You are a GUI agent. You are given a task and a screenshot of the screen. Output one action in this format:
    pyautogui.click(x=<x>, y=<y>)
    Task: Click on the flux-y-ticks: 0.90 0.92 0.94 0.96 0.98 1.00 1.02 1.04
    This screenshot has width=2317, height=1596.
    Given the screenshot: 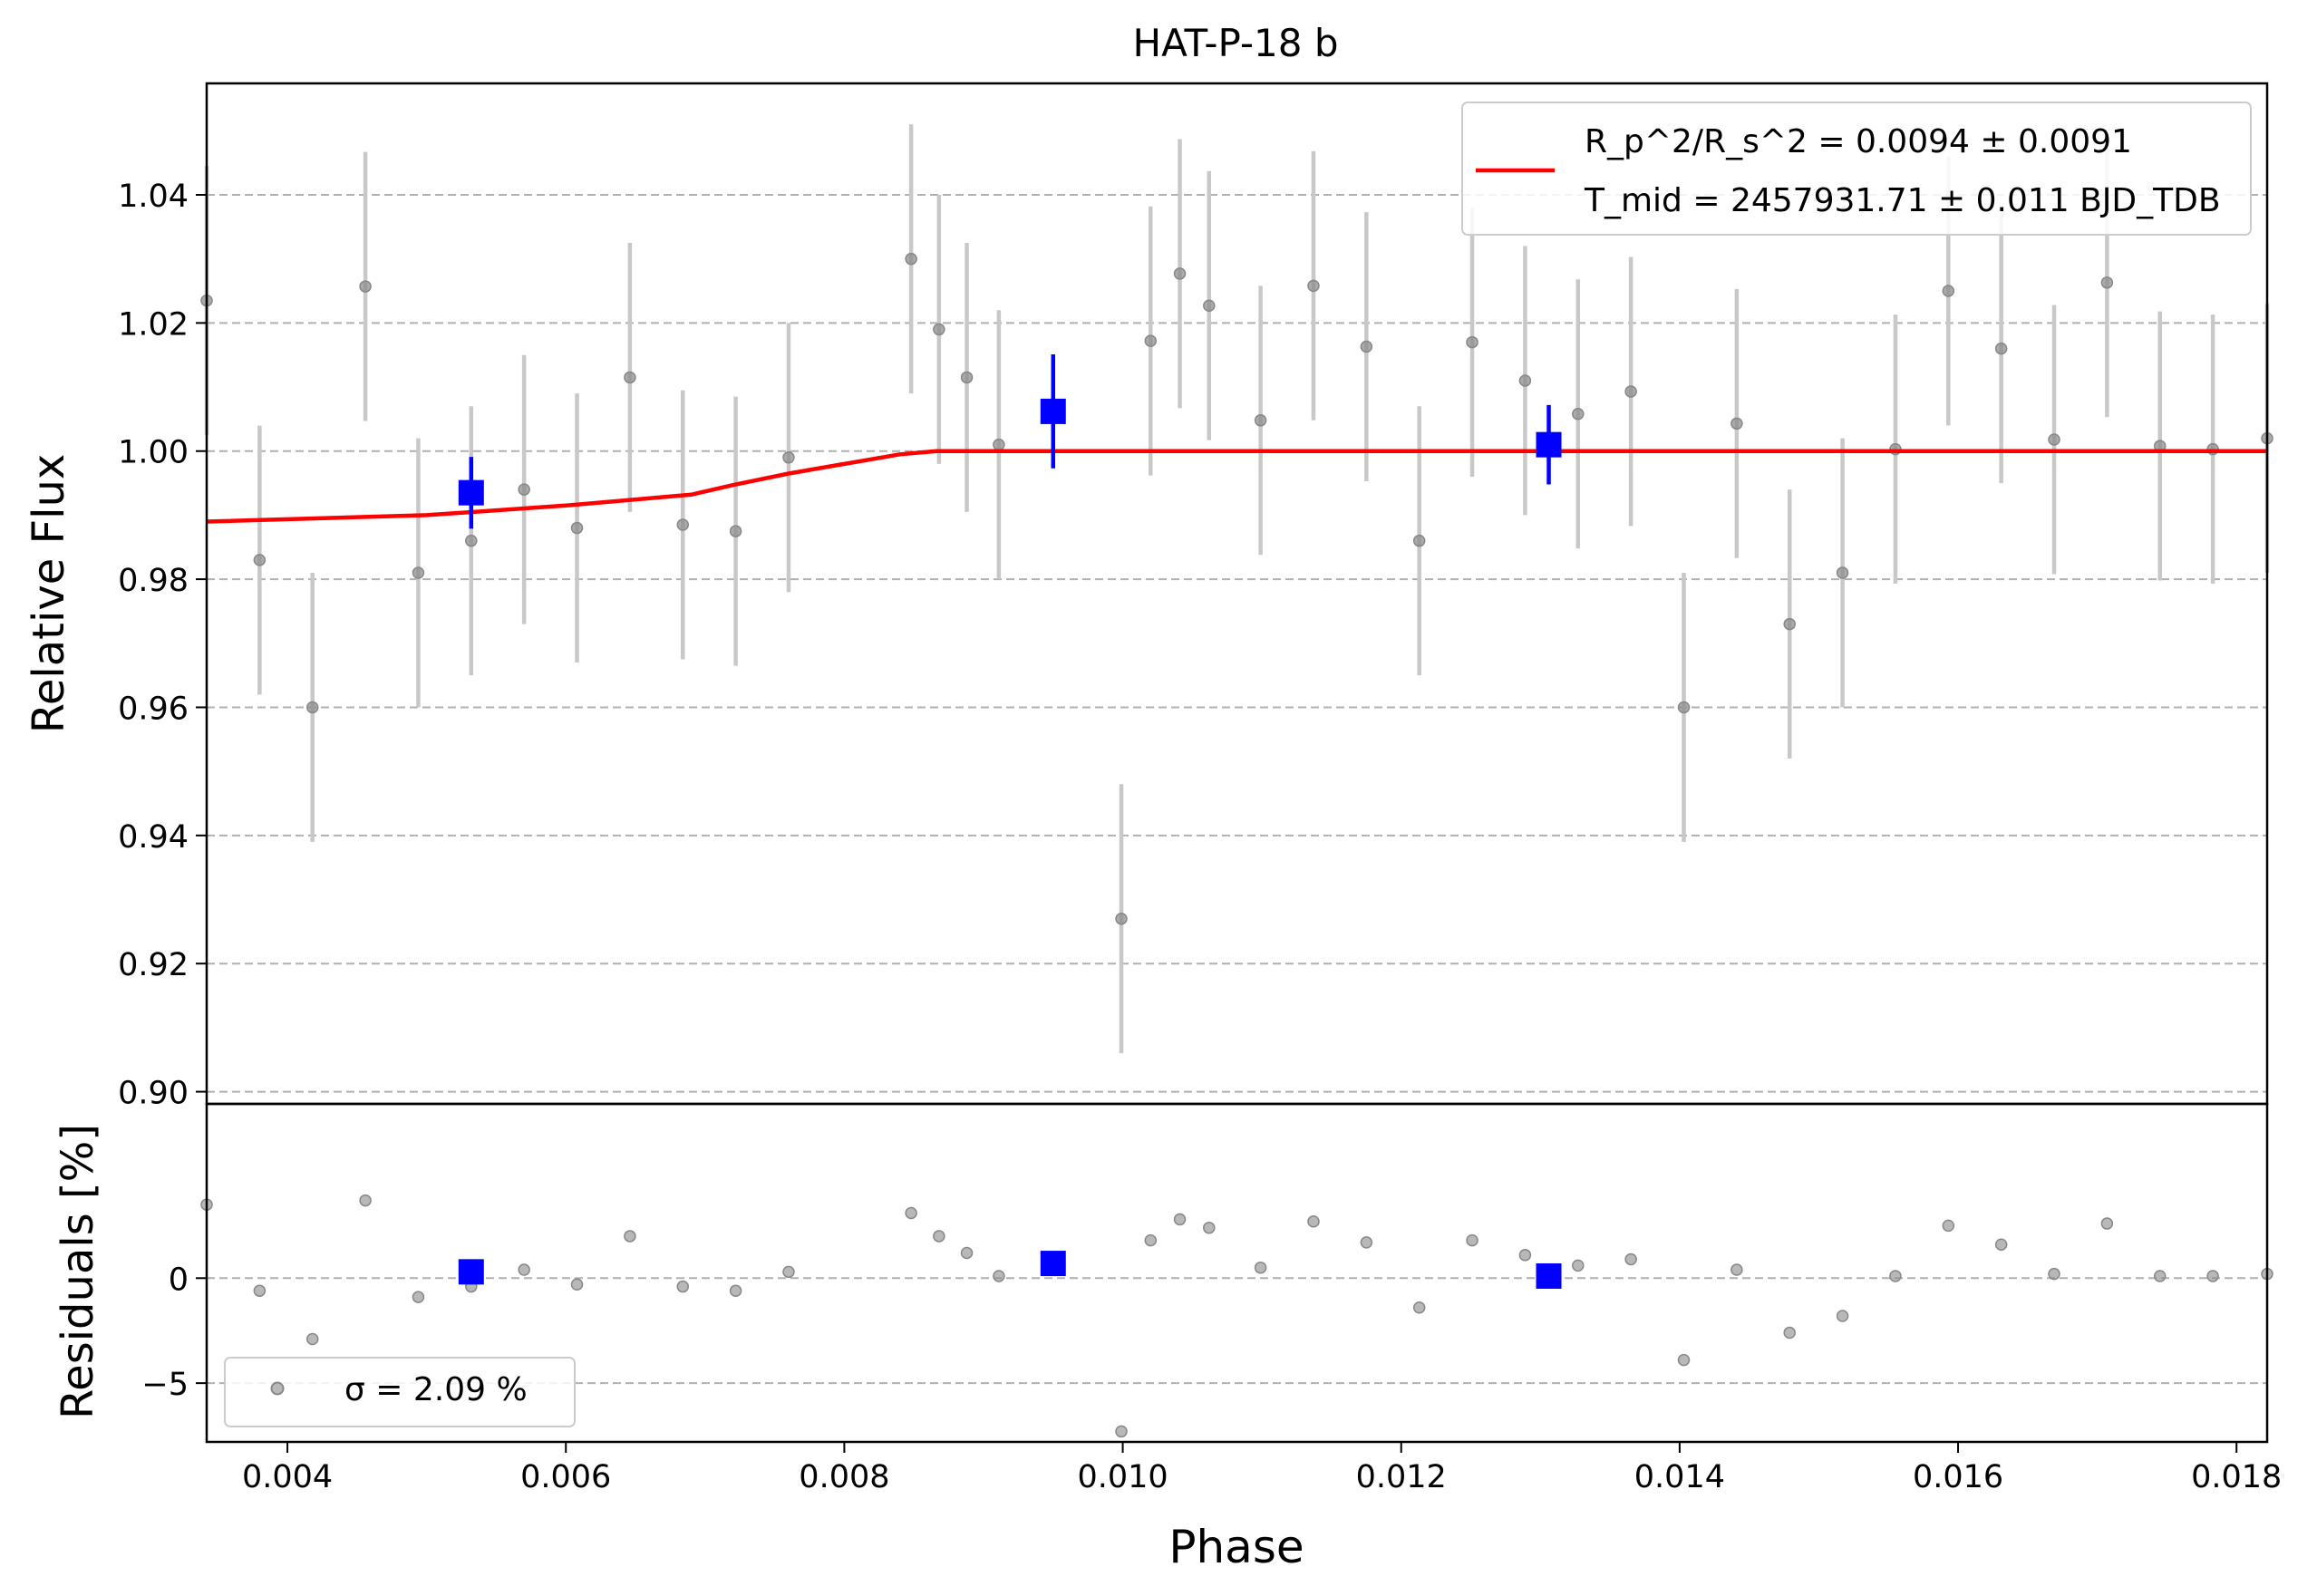 What is the action you would take?
    pyautogui.click(x=162, y=645)
    